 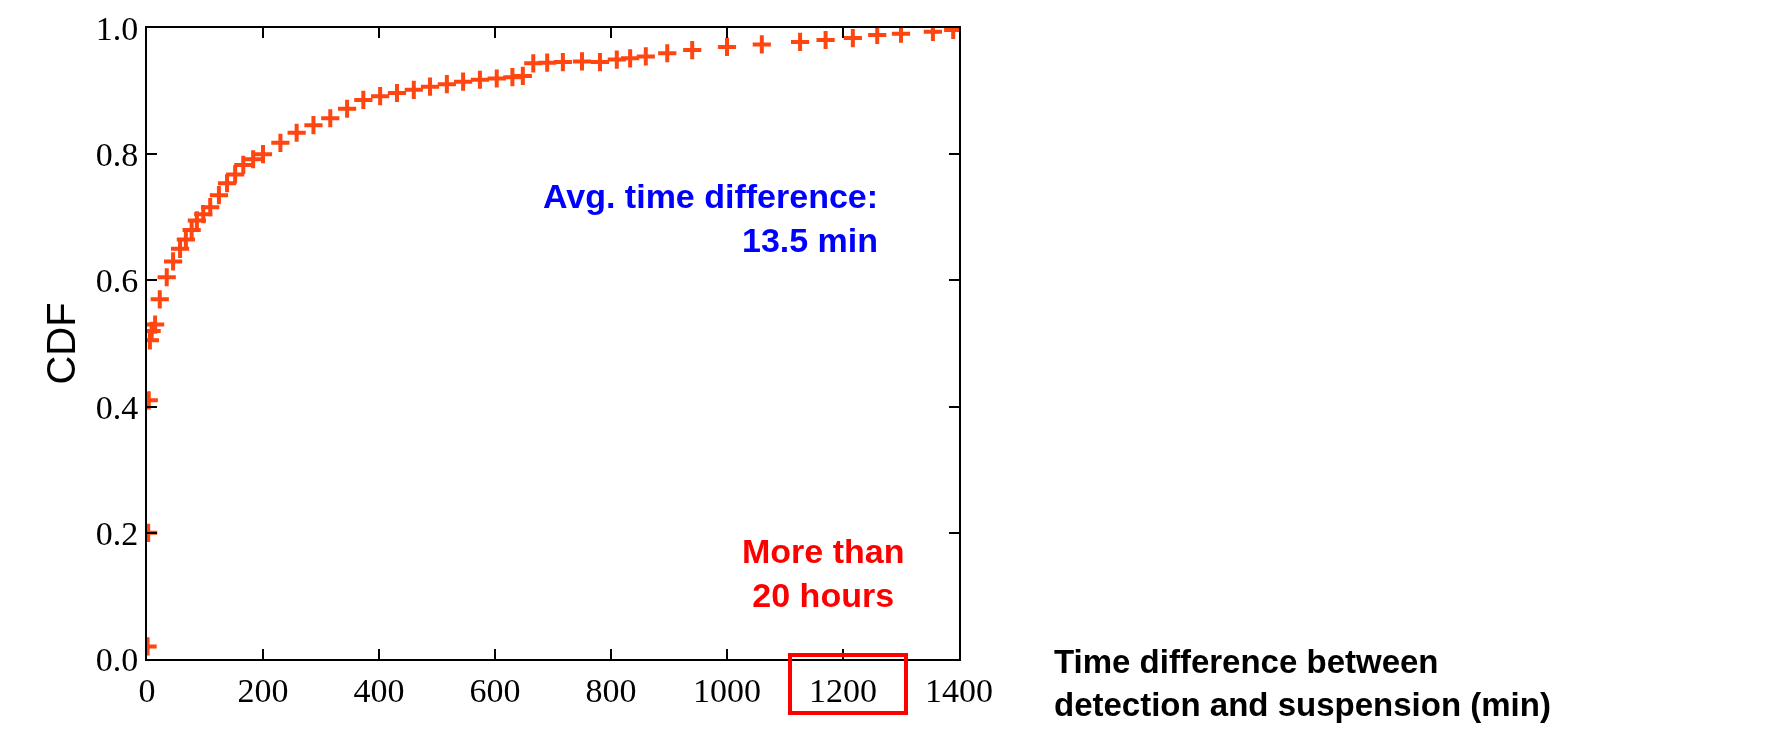 What do you see at coordinates (263, 690) in the screenshot?
I see `x-tick-label: 200` at bounding box center [263, 690].